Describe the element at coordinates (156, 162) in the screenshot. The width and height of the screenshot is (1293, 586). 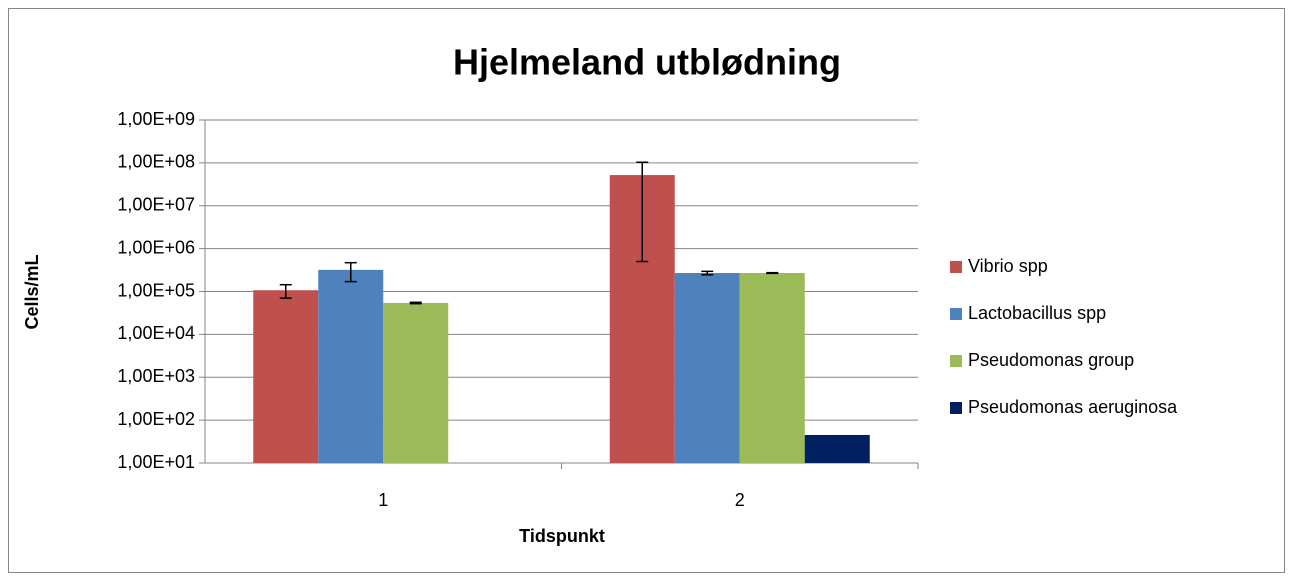
I see `y-tick-label: 1,00E+08` at that location.